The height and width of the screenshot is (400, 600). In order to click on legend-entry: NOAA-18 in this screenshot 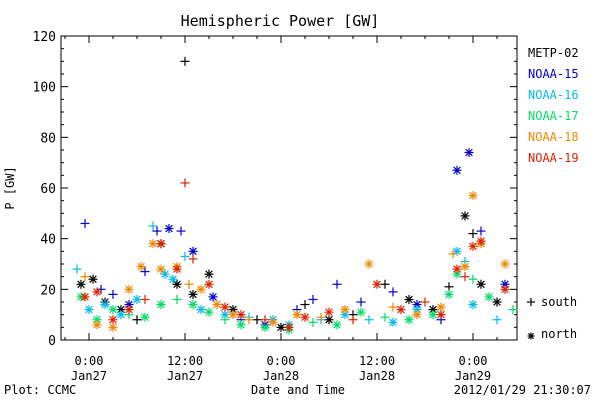, I will do `click(553, 137)`.